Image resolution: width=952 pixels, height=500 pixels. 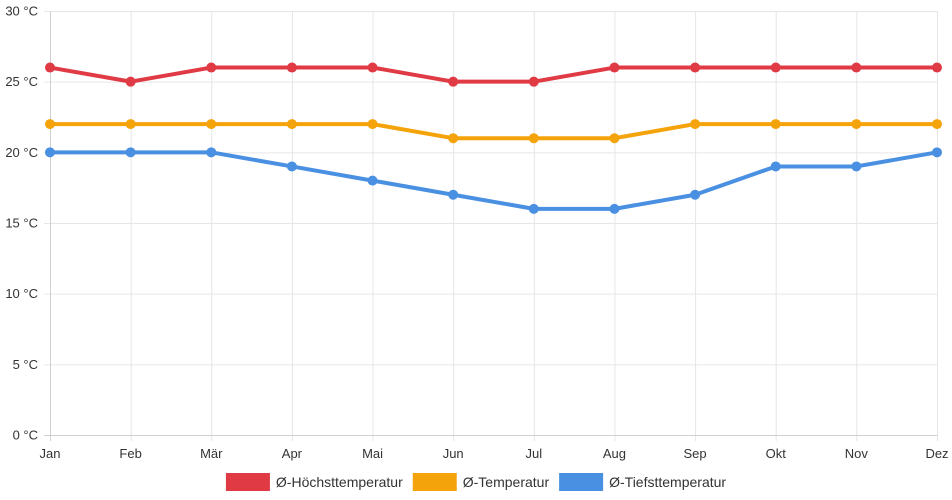 I want to click on x-tick-label: Dez, so click(x=936, y=453).